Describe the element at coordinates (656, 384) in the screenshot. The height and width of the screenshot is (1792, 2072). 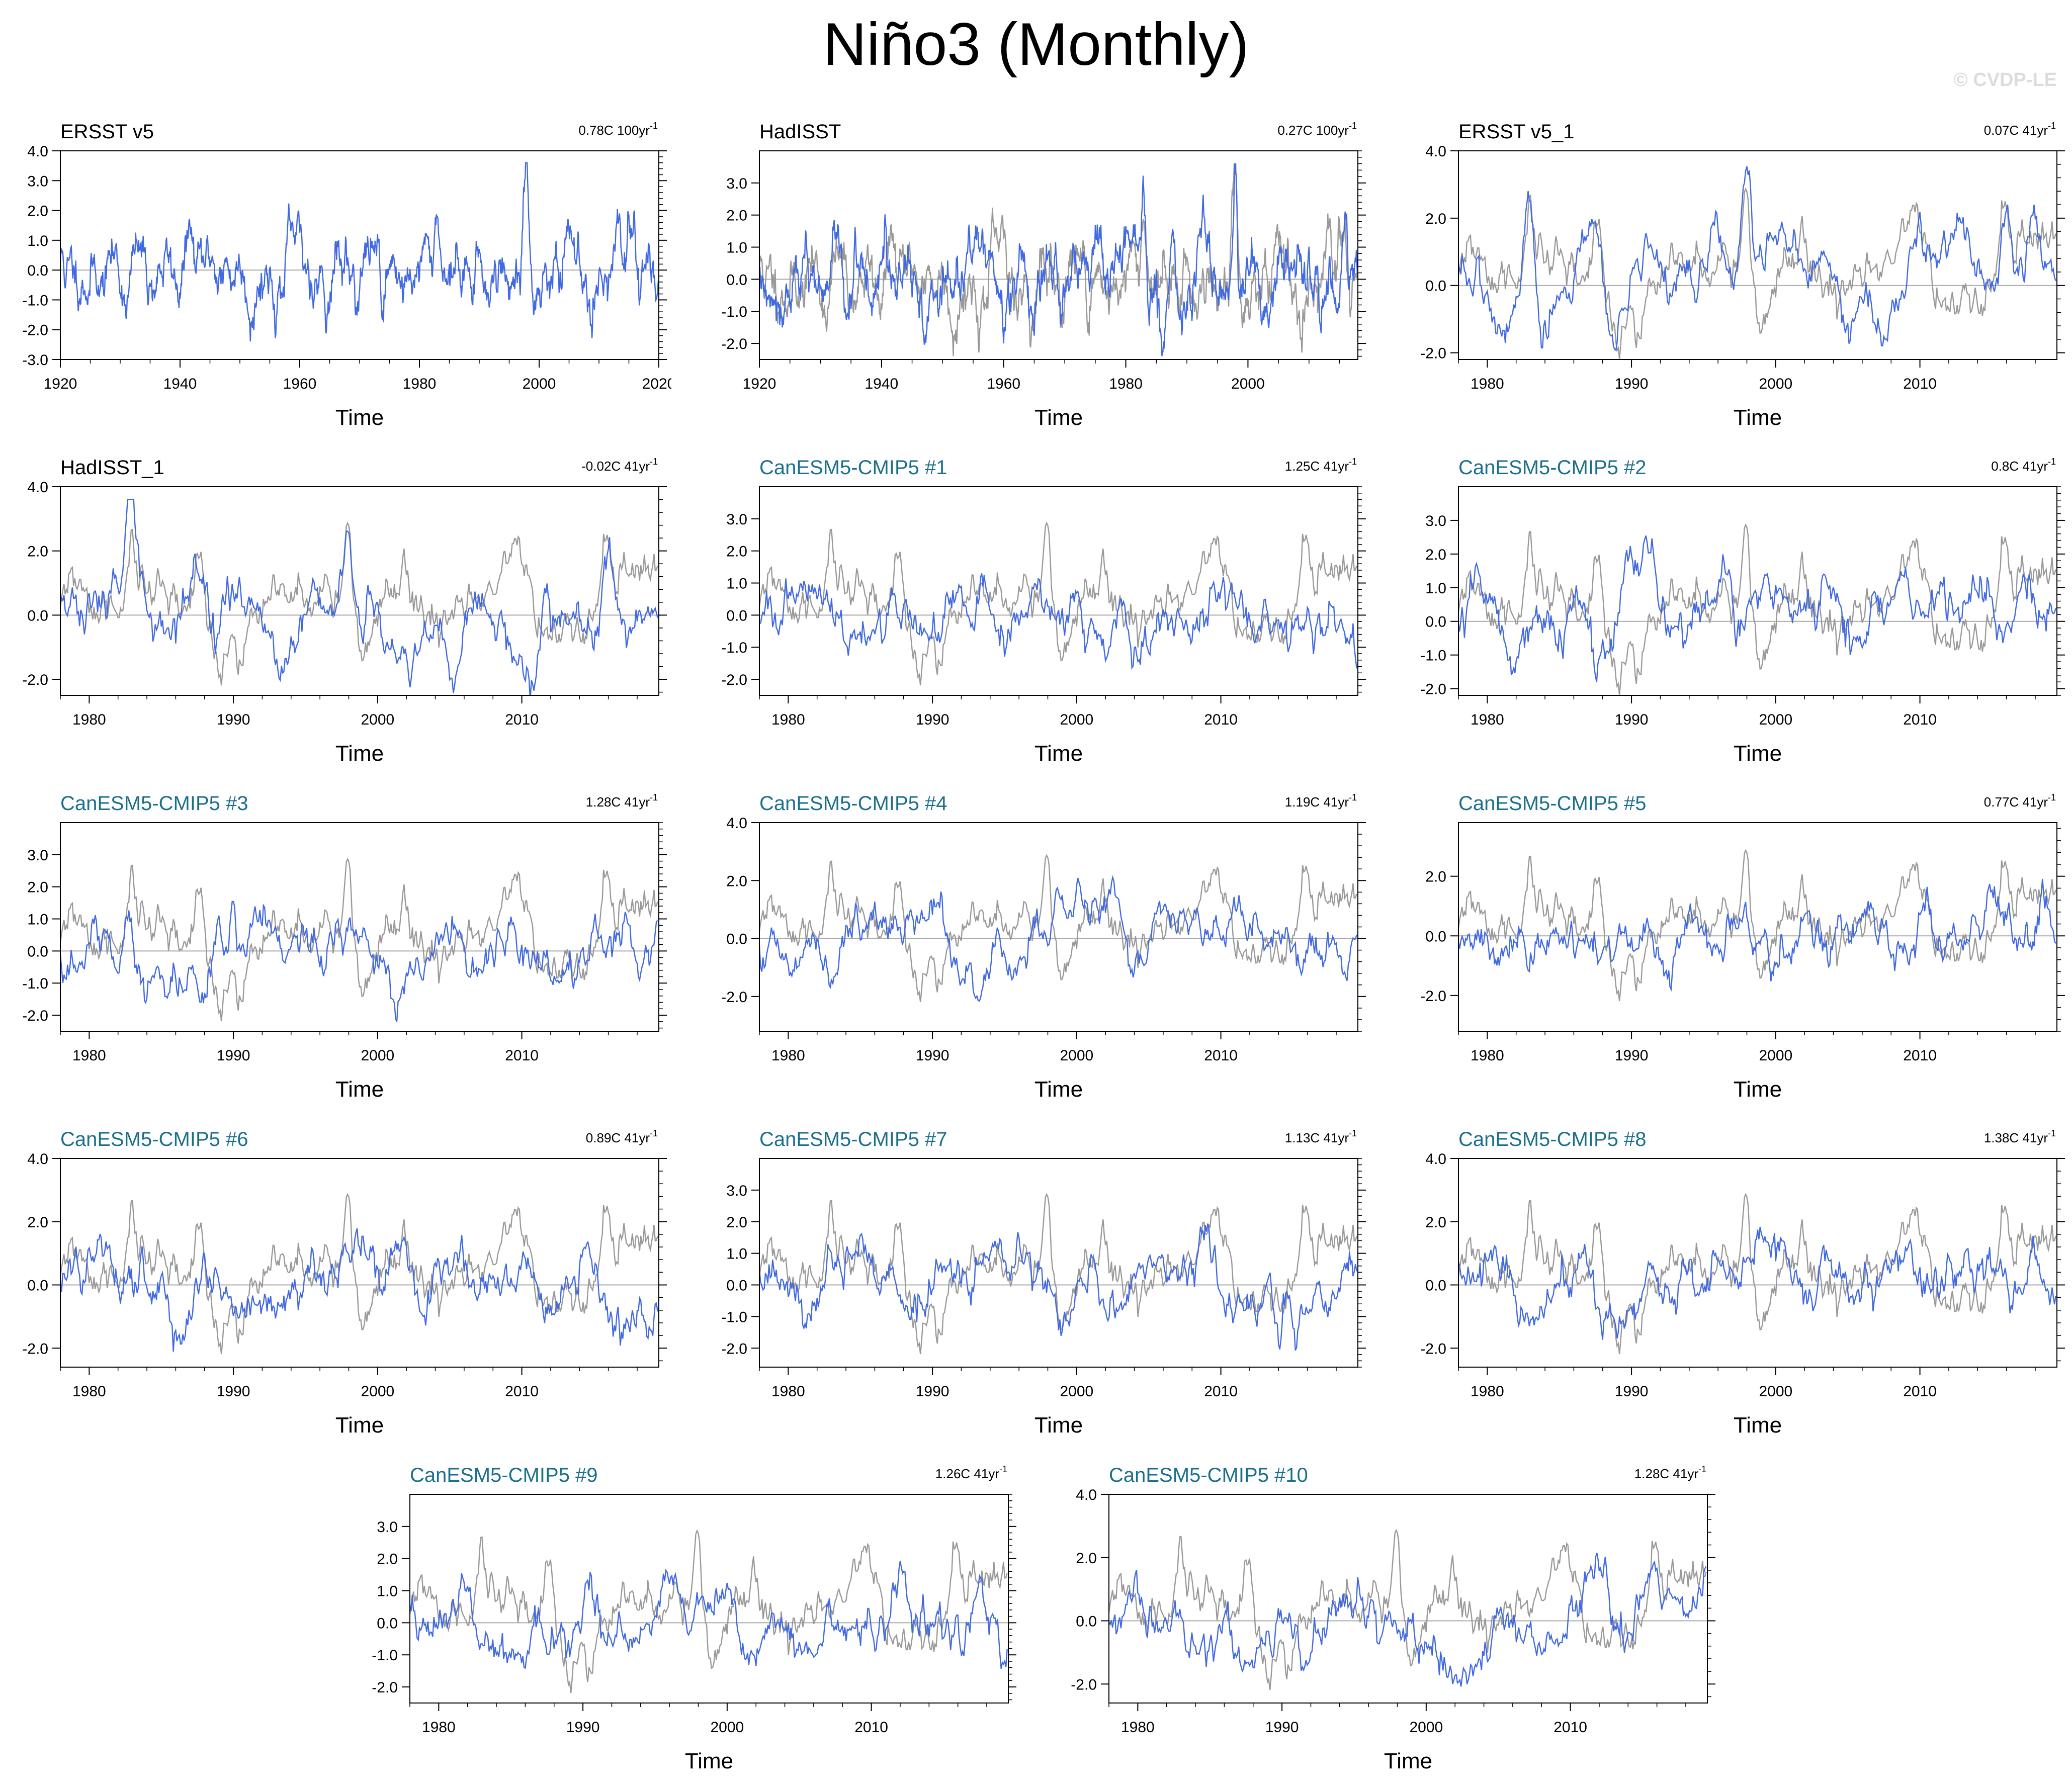
I see `x-tick-label: 2020` at that location.